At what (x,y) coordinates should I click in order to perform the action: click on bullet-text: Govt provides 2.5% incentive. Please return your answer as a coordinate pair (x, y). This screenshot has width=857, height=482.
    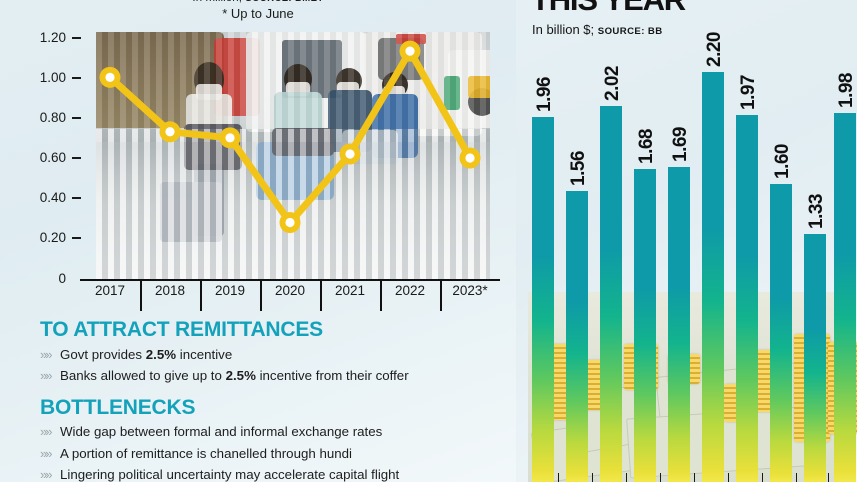
    Looking at the image, I should click on (146, 355).